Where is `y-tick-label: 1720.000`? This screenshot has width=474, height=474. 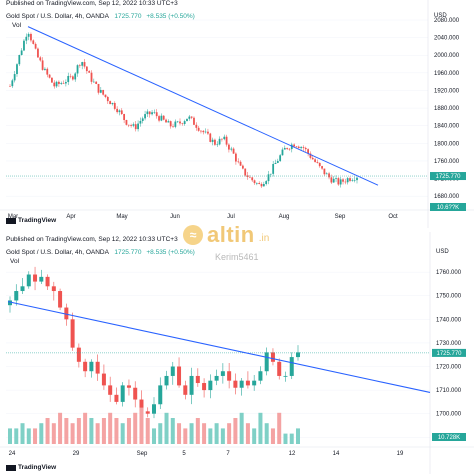
y-tick-label: 1720.000 is located at coordinates (449, 368).